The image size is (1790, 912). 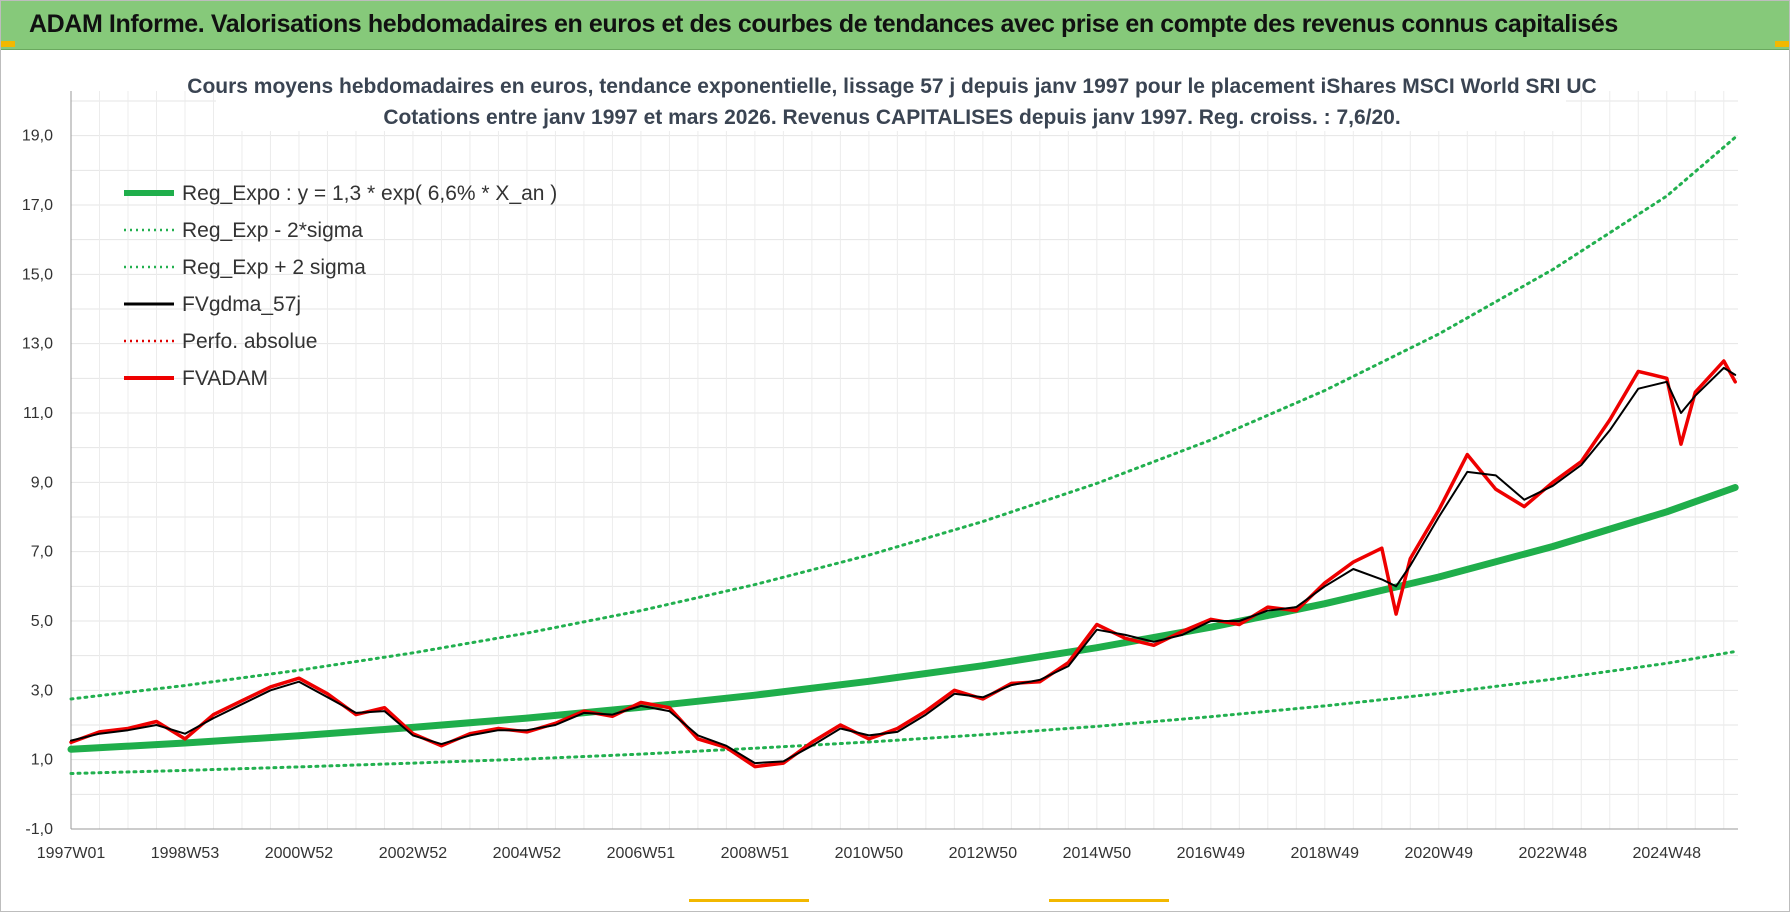 What do you see at coordinates (42, 621) in the screenshot?
I see `y-tick-label: 5,0` at bounding box center [42, 621].